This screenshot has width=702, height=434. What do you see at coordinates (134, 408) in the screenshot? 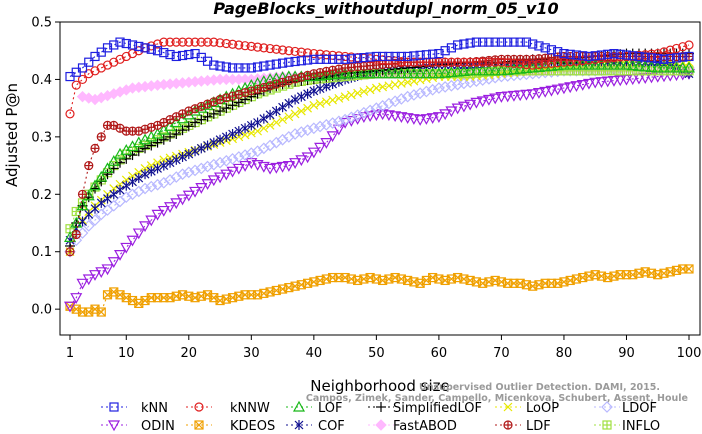
I see `legend-item-knn: kNN` at bounding box center [134, 408].